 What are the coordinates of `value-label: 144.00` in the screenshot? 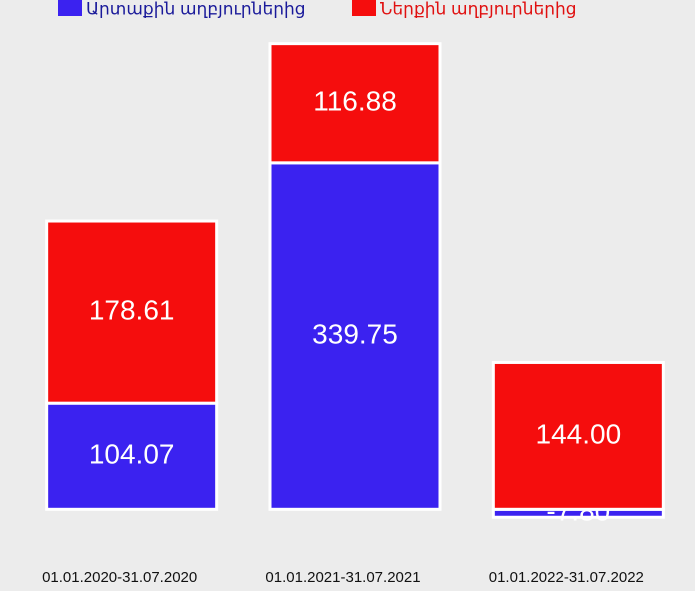 It's located at (579, 433).